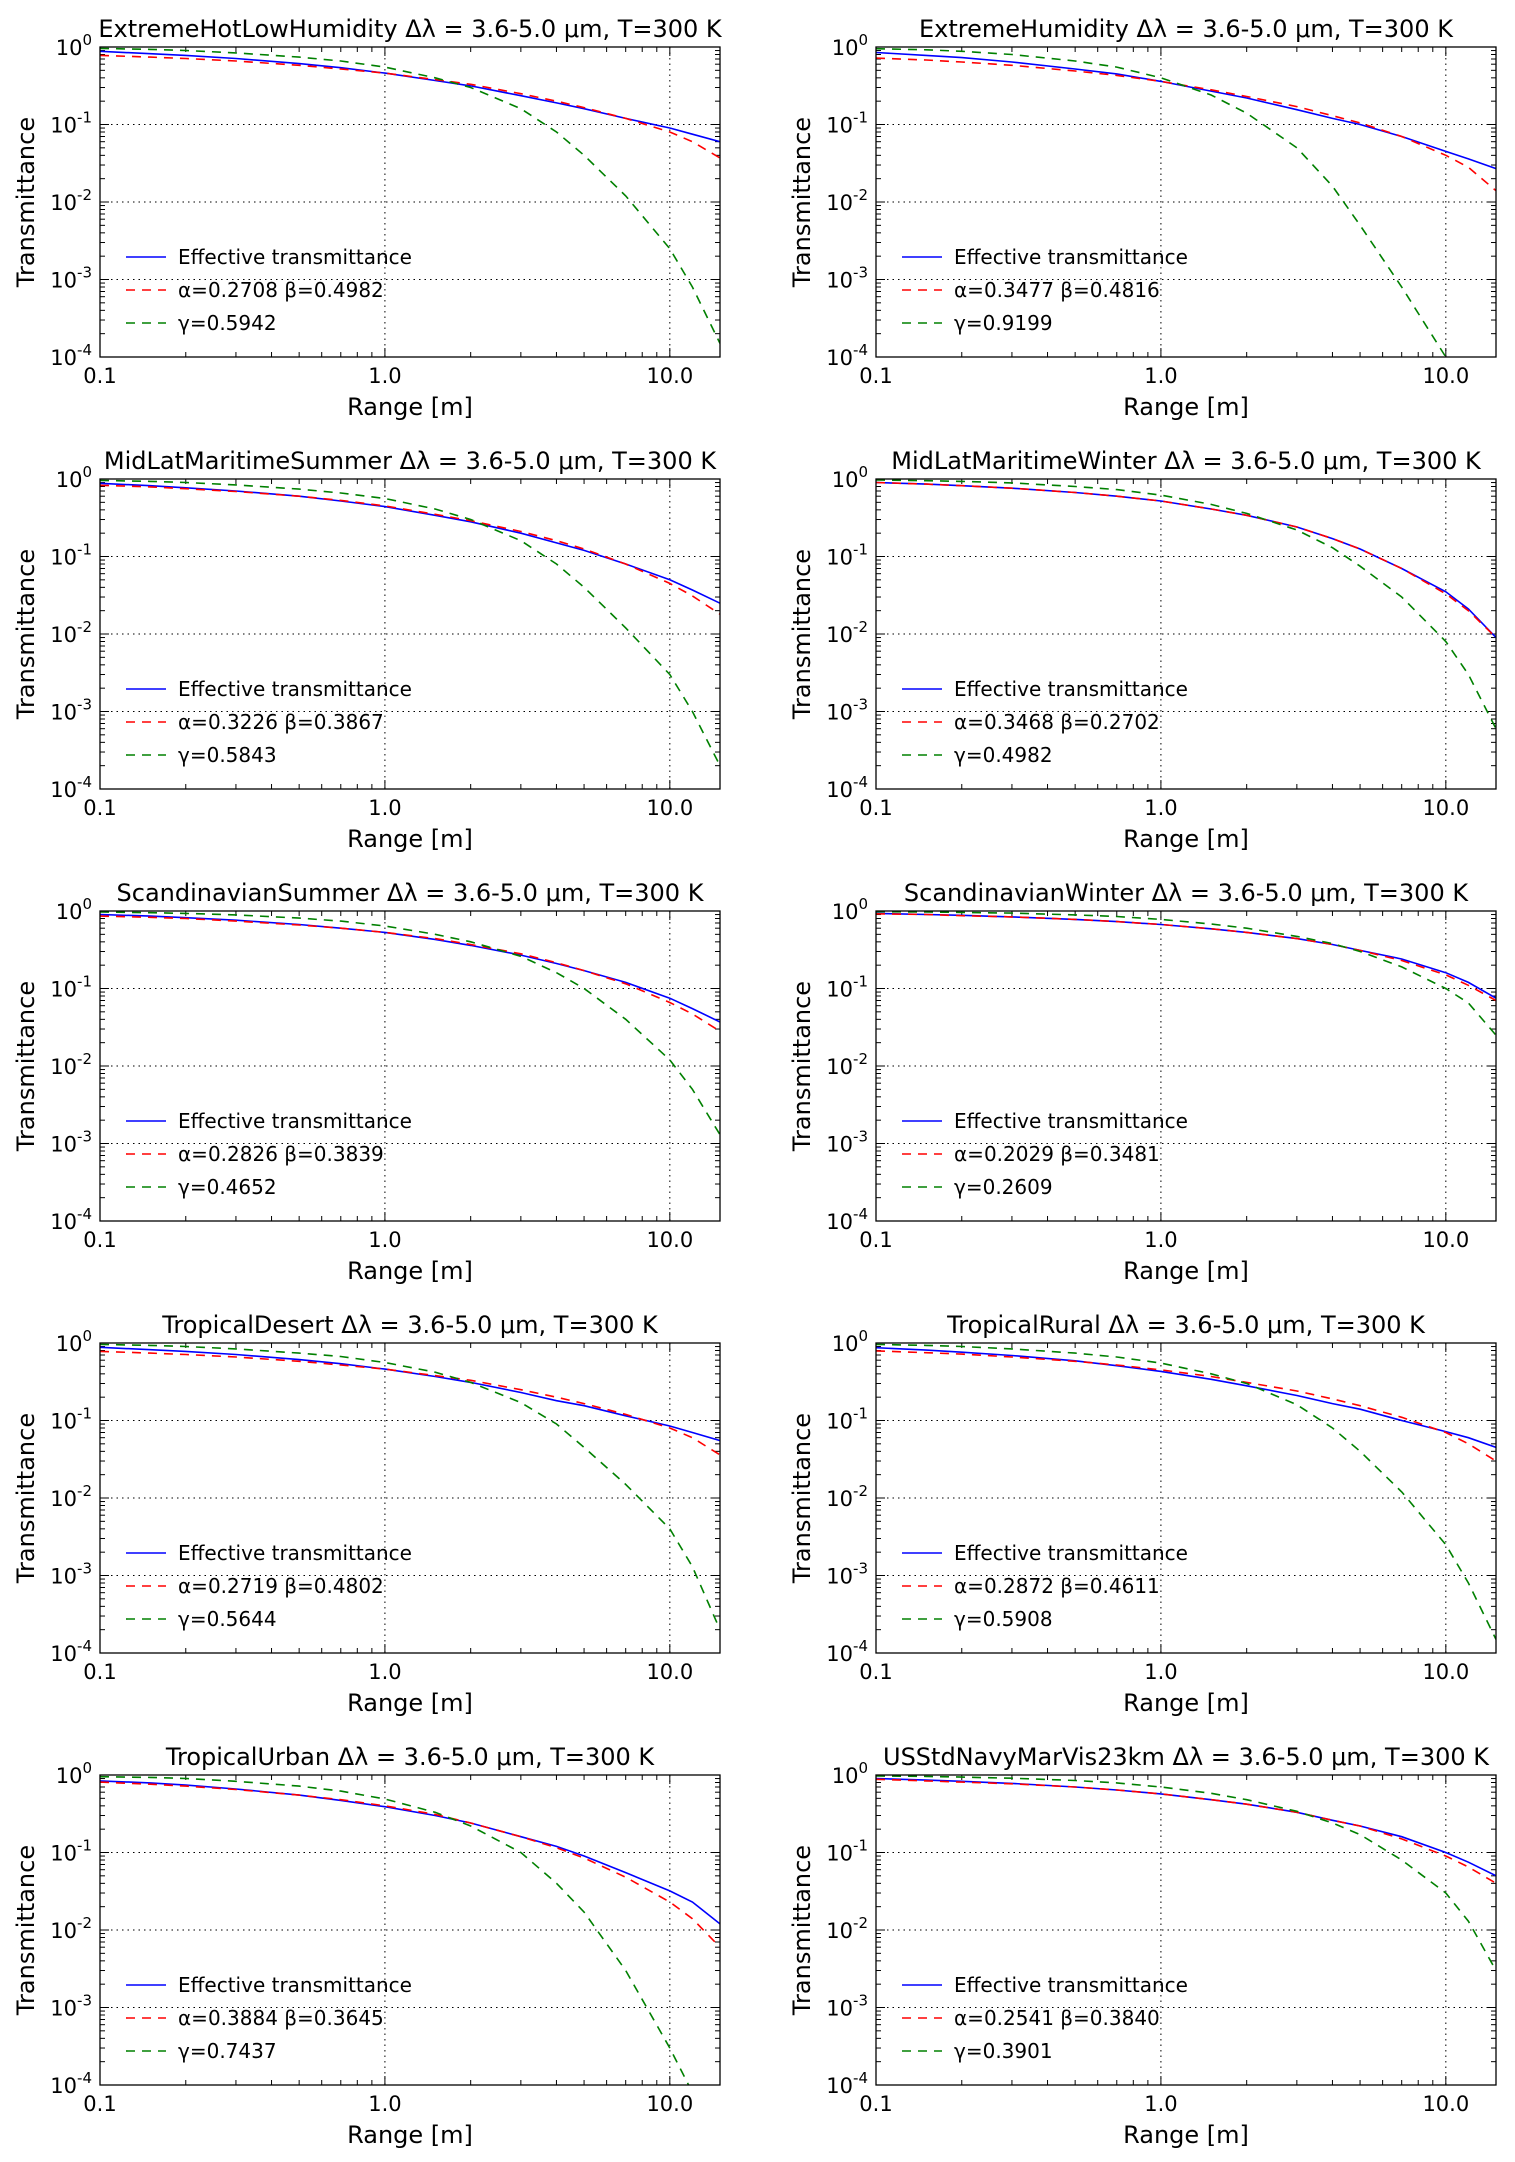  I want to click on legend-label: γ=0.5843, so click(227, 755).